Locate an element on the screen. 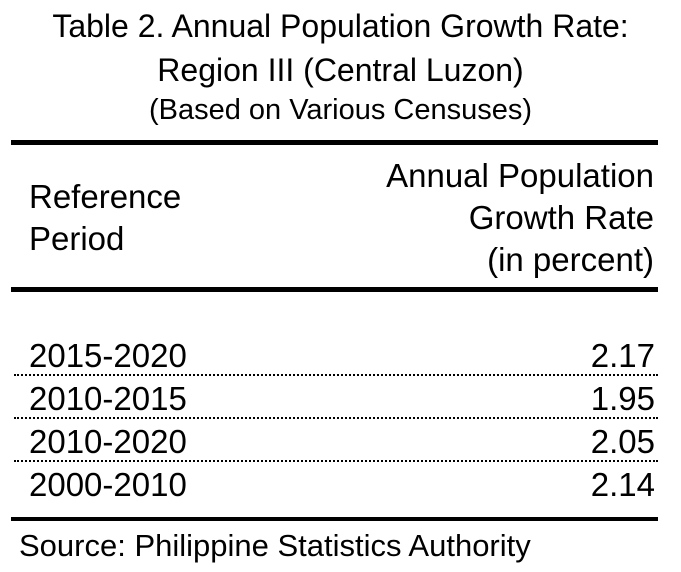  table-title-line-1: Table 2. Annual Population Growth Rate: is located at coordinates (340, 26).